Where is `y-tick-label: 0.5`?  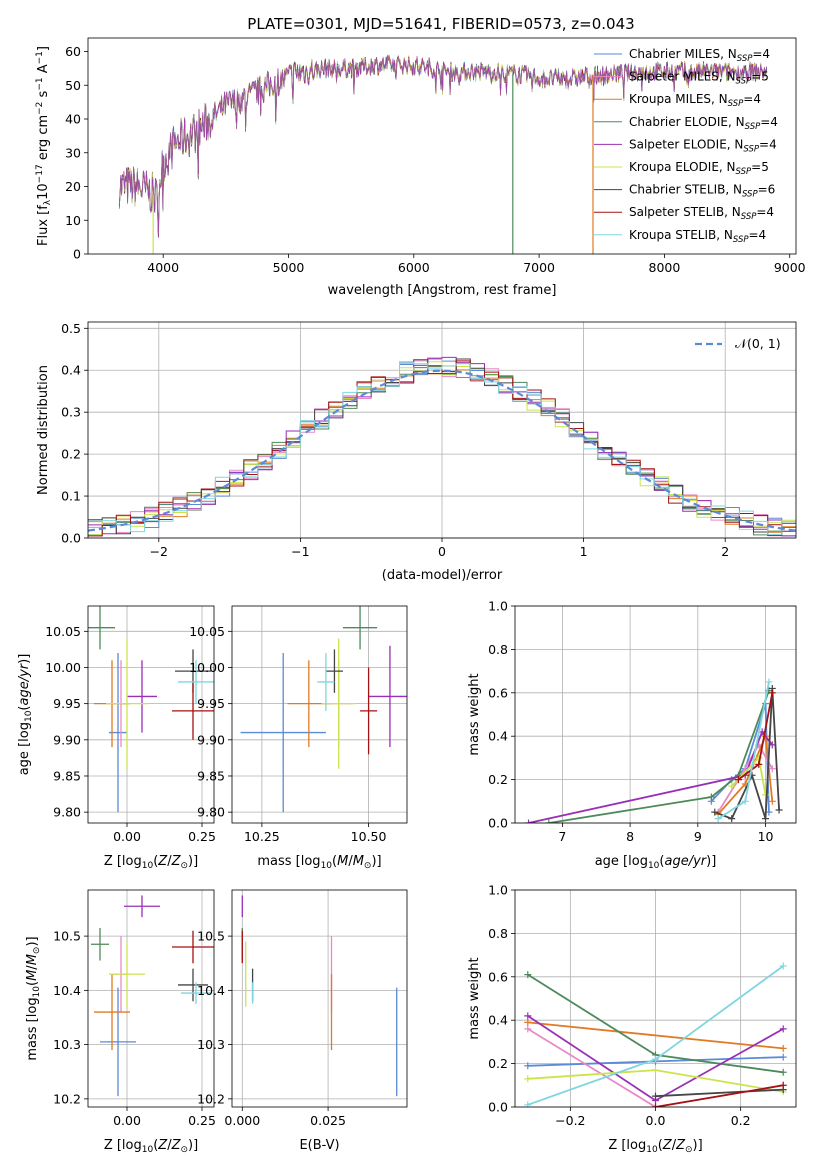
y-tick-label: 0.5 is located at coordinates (71, 328).